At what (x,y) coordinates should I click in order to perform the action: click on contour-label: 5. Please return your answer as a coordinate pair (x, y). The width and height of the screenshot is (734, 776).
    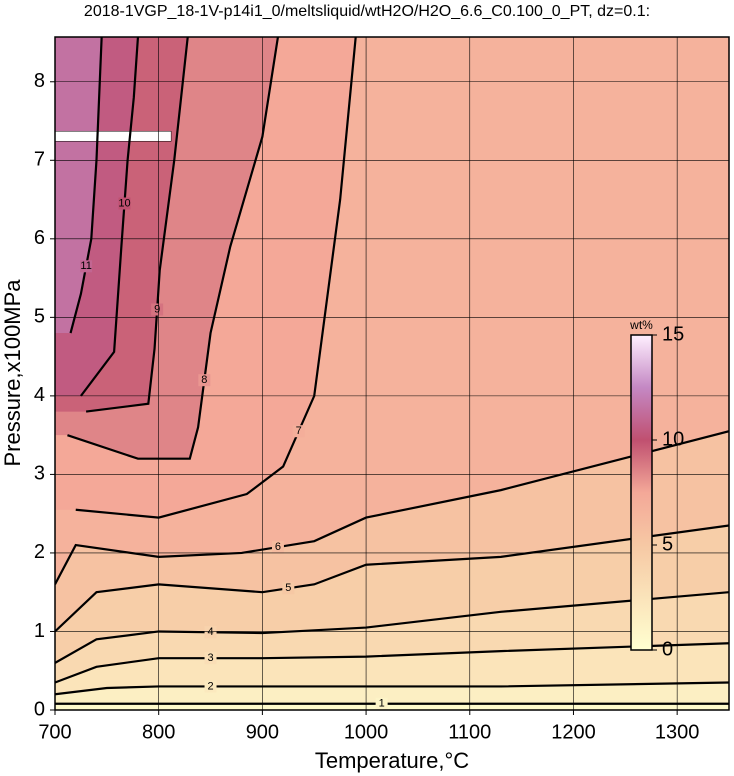
    Looking at the image, I should click on (288, 588).